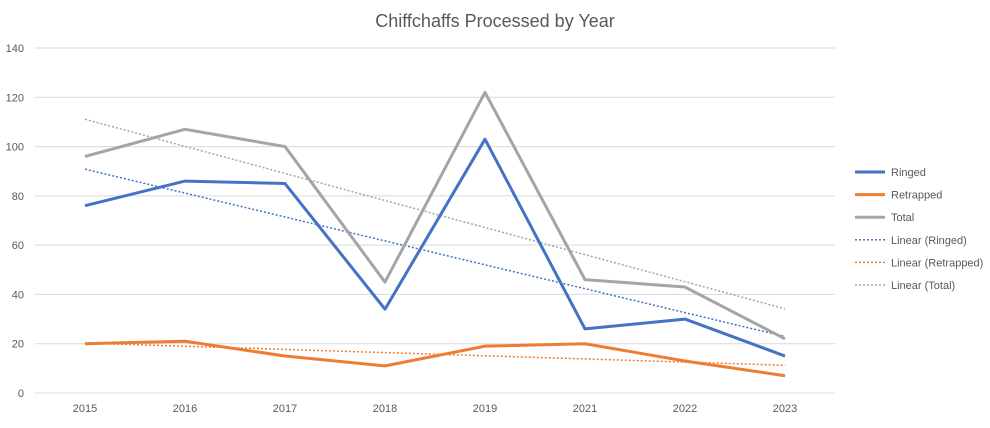 Image resolution: width=990 pixels, height=428 pixels. What do you see at coordinates (285, 409) in the screenshot?
I see `x-tick-label: 2017` at bounding box center [285, 409].